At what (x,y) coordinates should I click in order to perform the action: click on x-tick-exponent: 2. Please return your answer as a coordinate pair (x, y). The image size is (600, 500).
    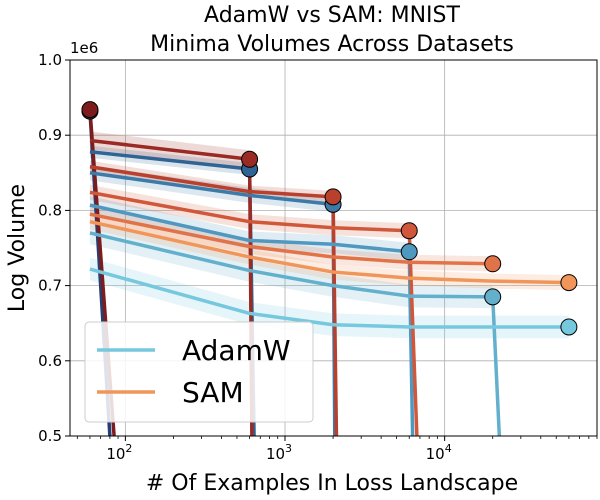
    Looking at the image, I should click on (128, 448).